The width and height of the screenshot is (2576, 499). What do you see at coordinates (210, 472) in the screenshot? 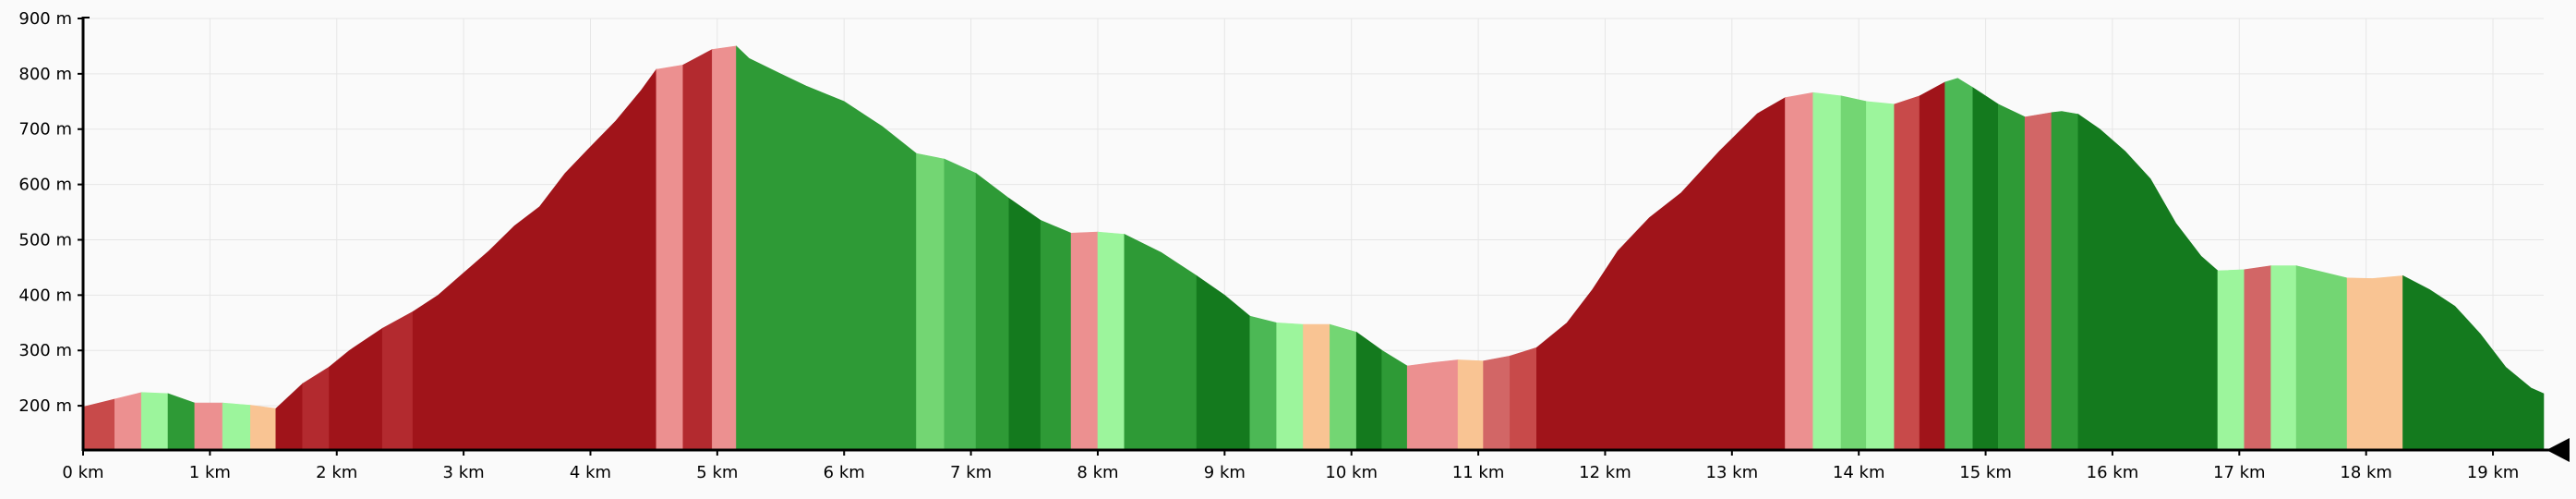
I see `x-tick-label: 1 km` at bounding box center [210, 472].